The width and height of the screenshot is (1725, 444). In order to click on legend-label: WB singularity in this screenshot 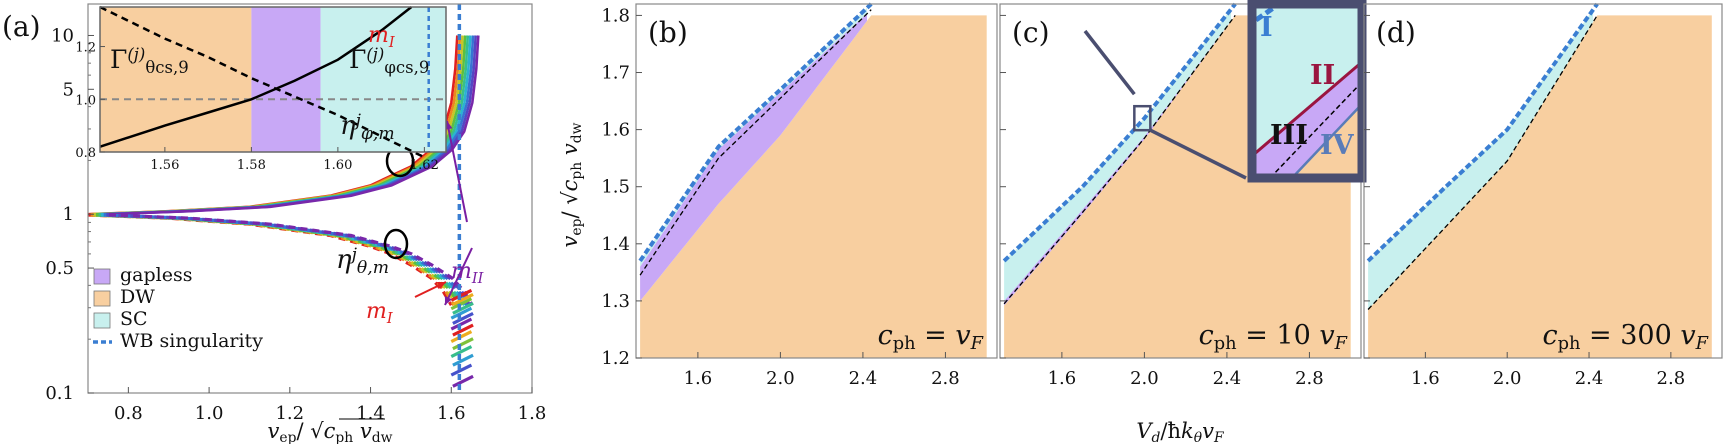, I will do `click(191, 341)`.